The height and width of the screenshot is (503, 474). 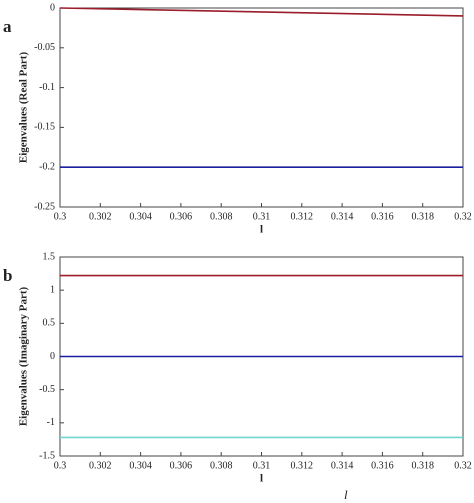 What do you see at coordinates (47, 455) in the screenshot?
I see `y-tick-label: -1.5` at bounding box center [47, 455].